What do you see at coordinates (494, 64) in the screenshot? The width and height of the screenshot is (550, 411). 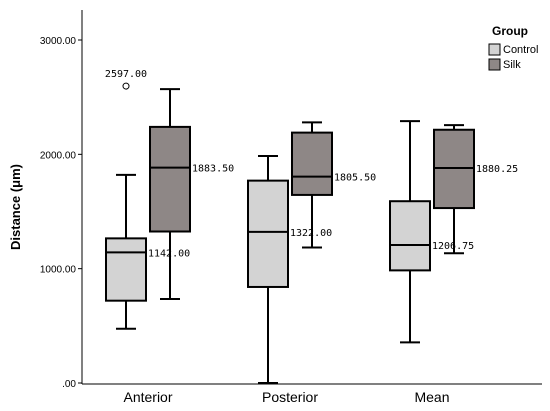 I see `legend-swatch-silk` at bounding box center [494, 64].